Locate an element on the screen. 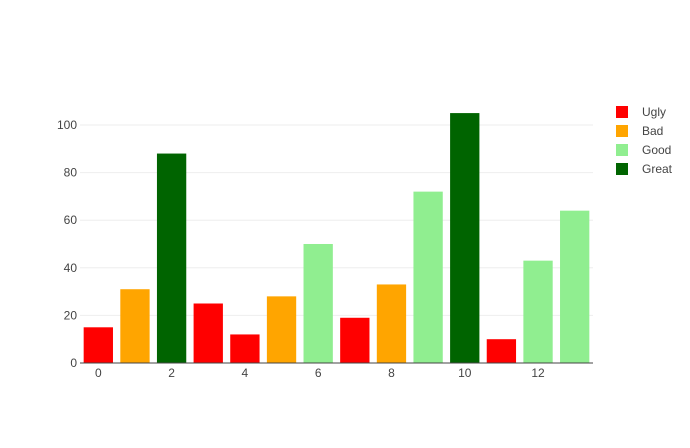 This screenshot has width=690, height=448. y-tick-label: 80 is located at coordinates (71, 173).